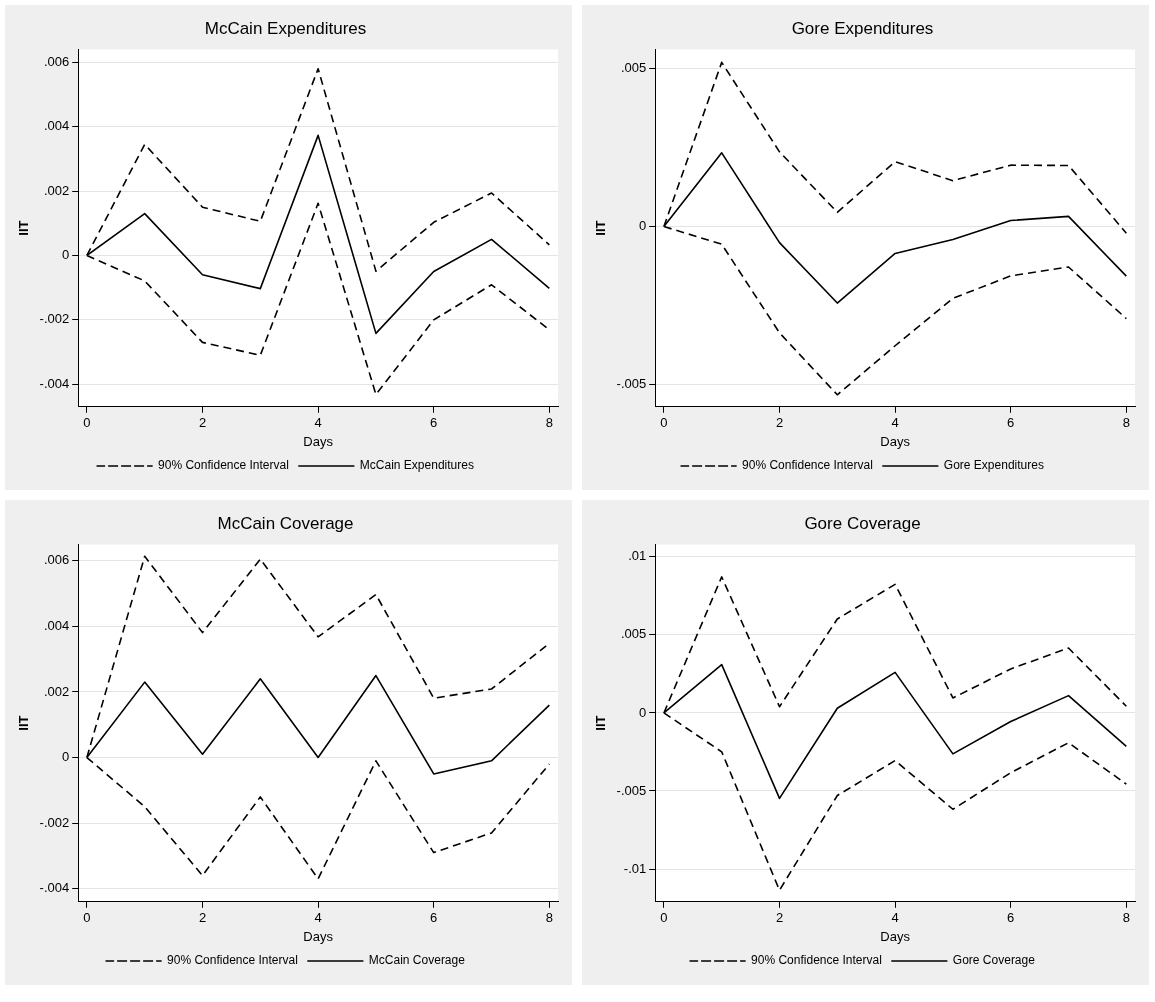  I want to click on y-tick-label: .01, so click(637, 556).